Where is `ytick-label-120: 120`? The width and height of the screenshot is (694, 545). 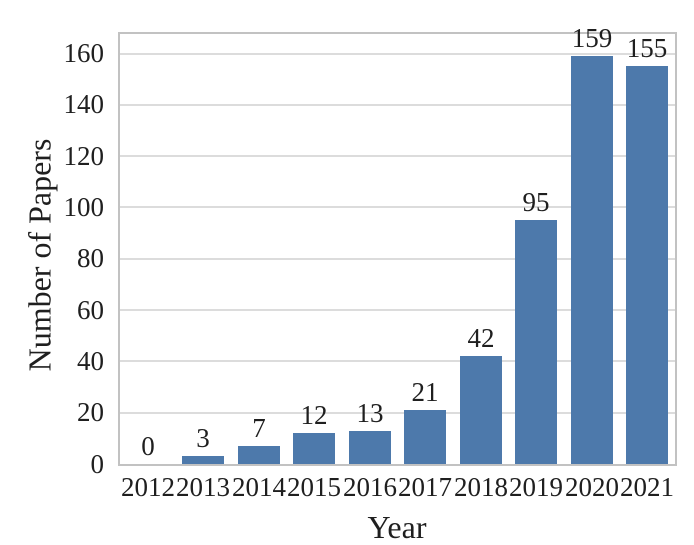
ytick-label-120: 120 is located at coordinates (84, 156).